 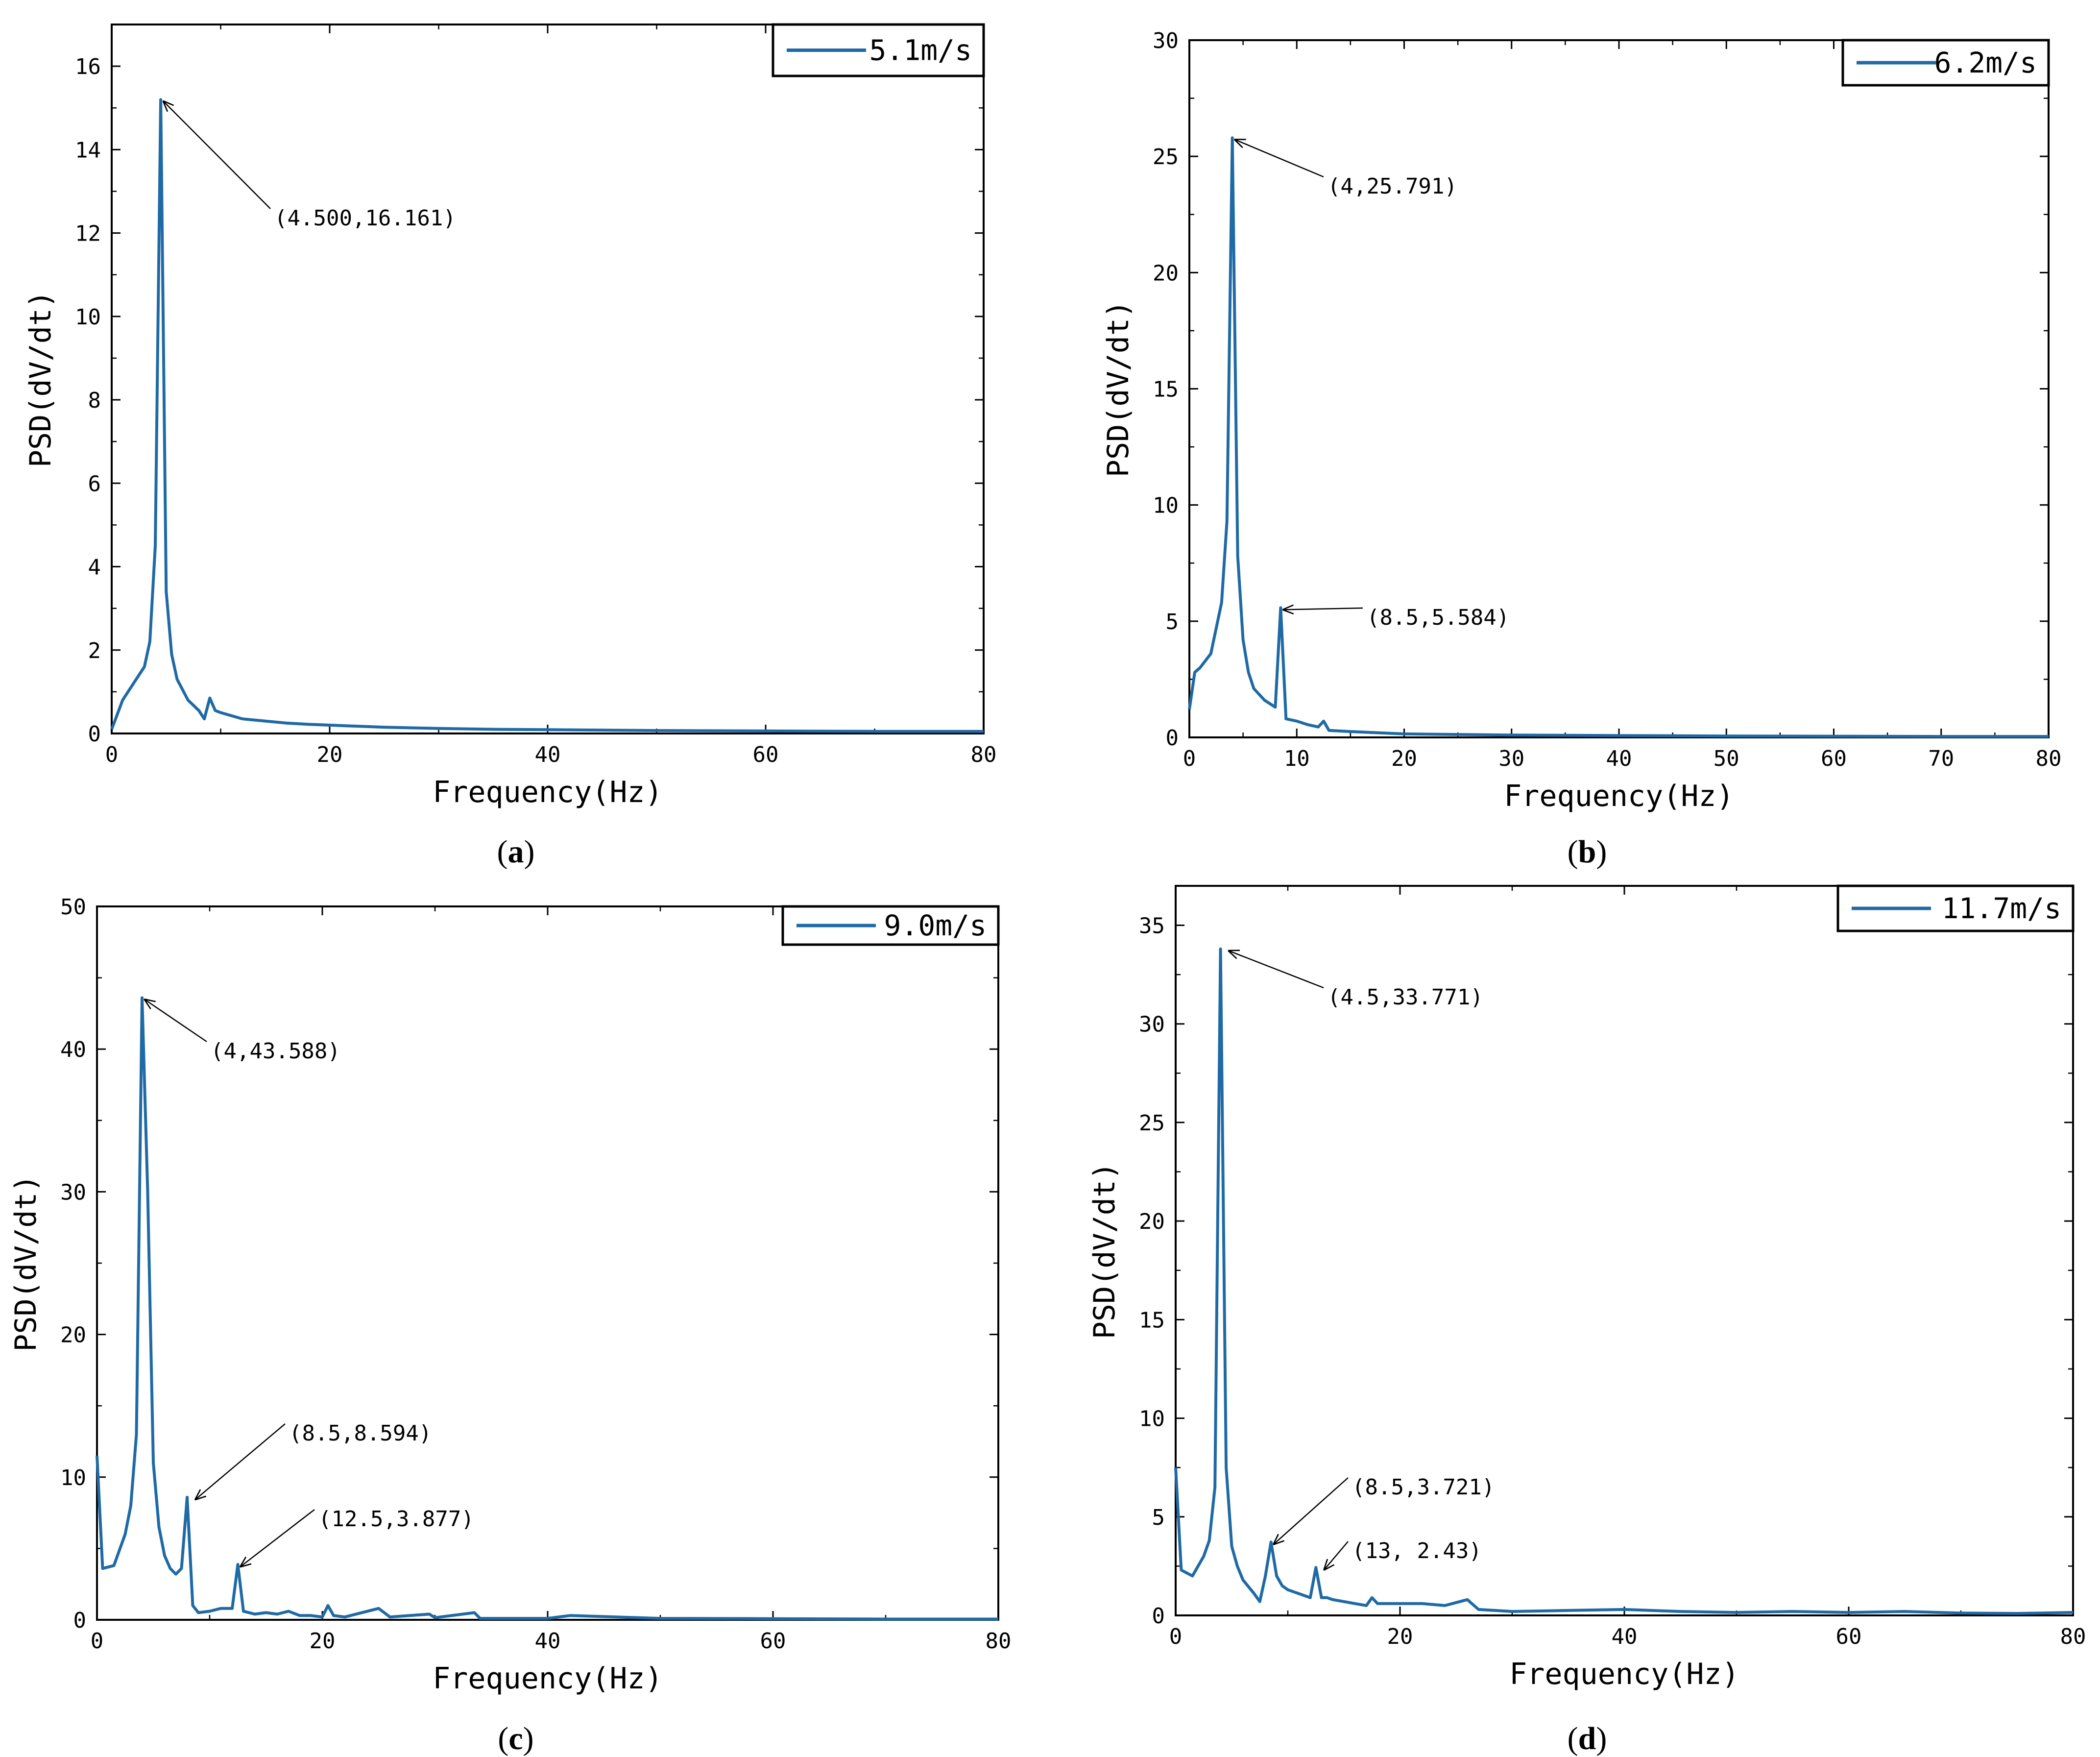 I want to click on legend-label: 6.2m/s, so click(x=1985, y=62).